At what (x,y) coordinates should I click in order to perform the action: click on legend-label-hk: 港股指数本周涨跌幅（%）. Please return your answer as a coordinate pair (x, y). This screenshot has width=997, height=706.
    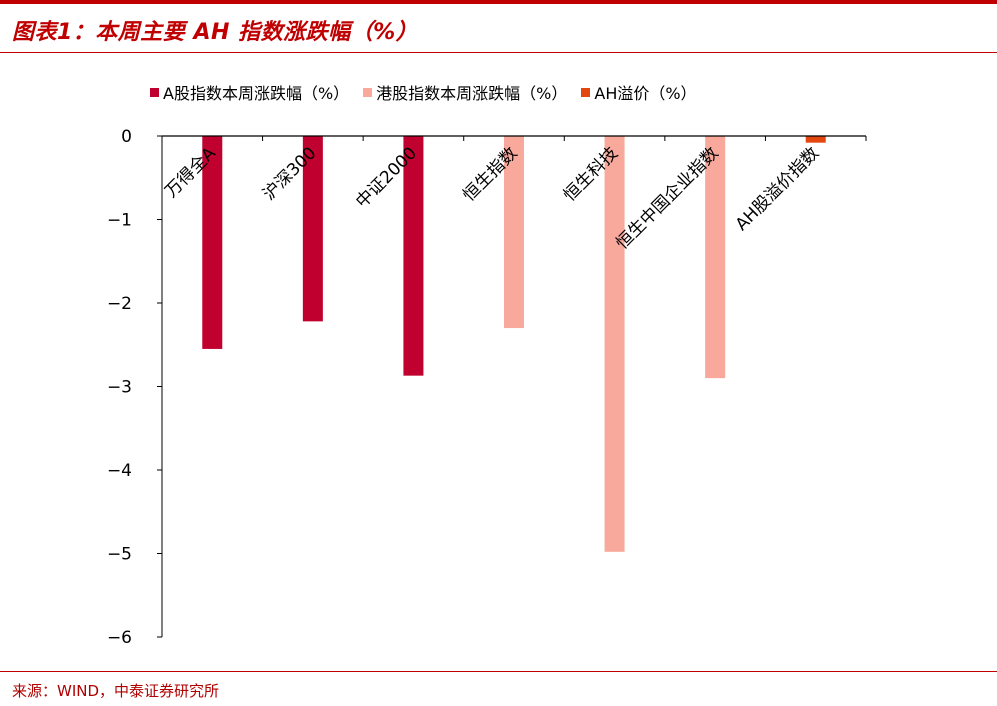
    Looking at the image, I should click on (472, 93).